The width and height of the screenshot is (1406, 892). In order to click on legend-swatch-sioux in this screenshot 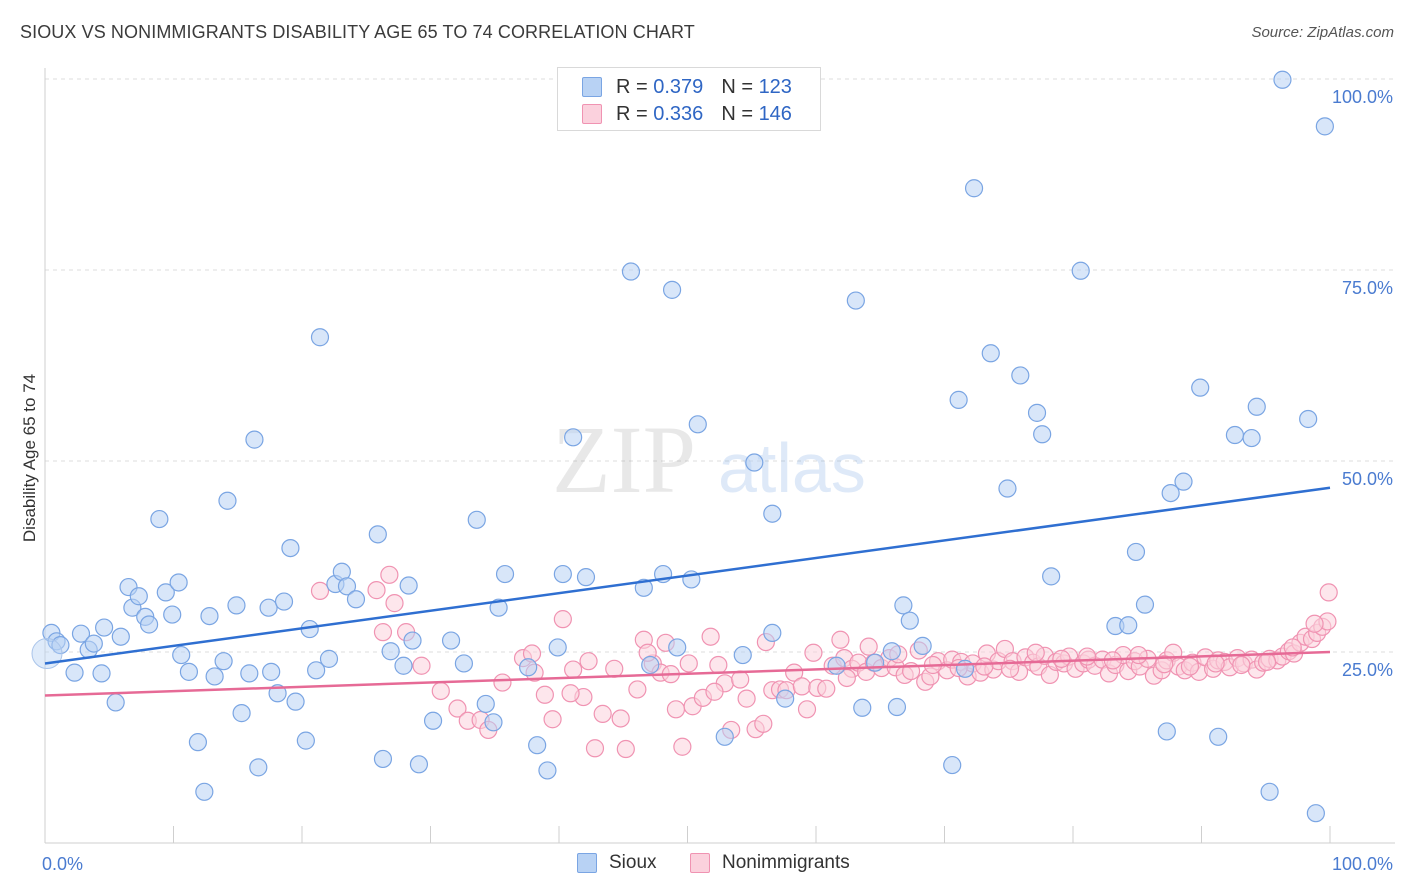, I will do `click(592, 87)`.